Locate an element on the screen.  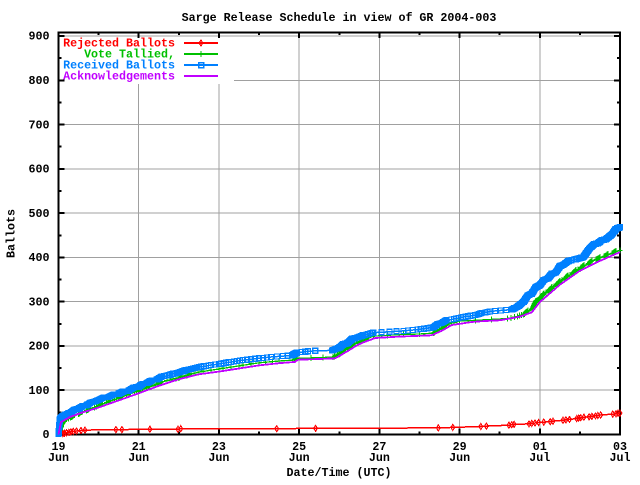
svg-text: Acknowledgements is located at coordinates (119, 77).